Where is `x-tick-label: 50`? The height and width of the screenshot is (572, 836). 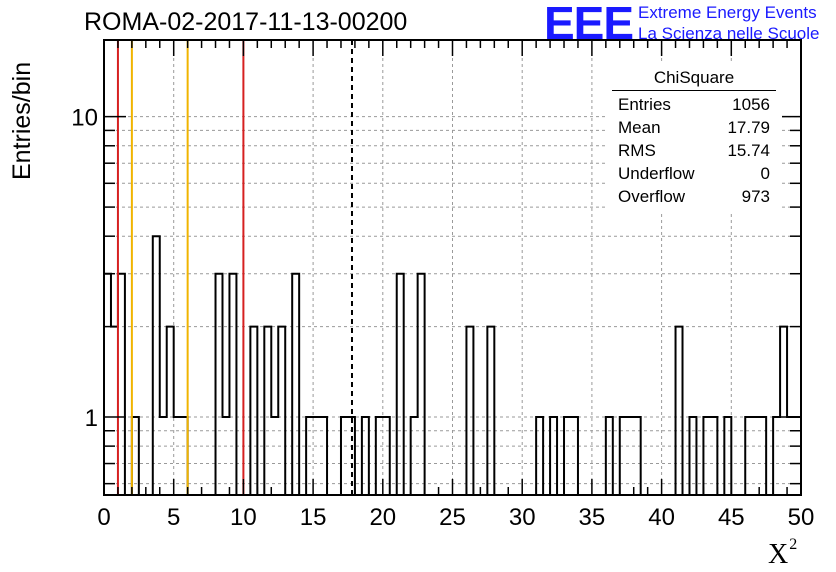 x-tick-label: 50 is located at coordinates (801, 517).